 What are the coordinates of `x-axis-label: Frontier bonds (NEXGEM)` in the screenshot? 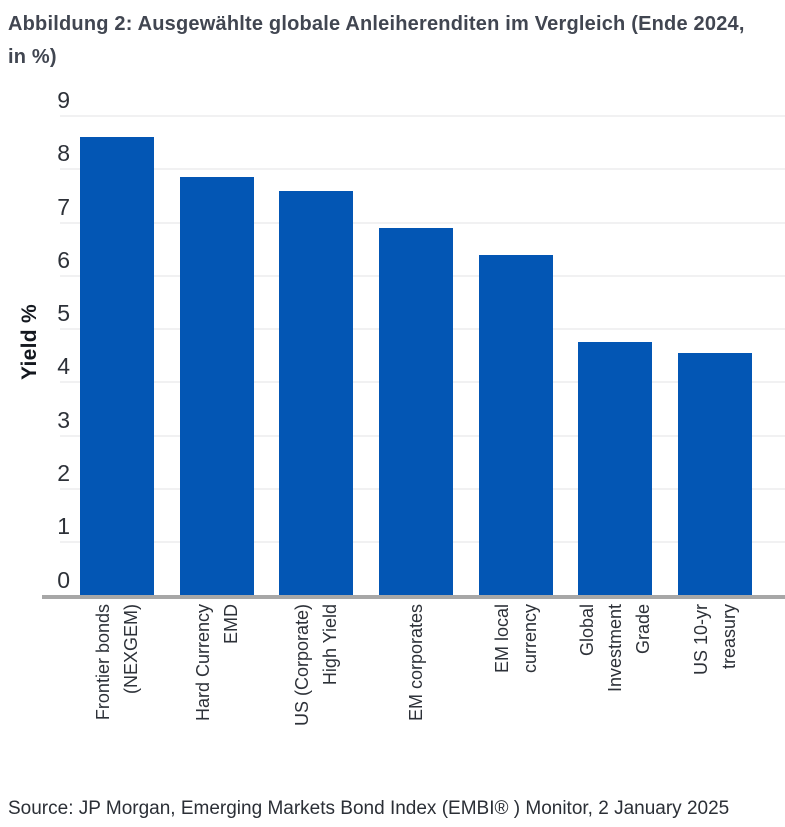 It's located at (117, 662).